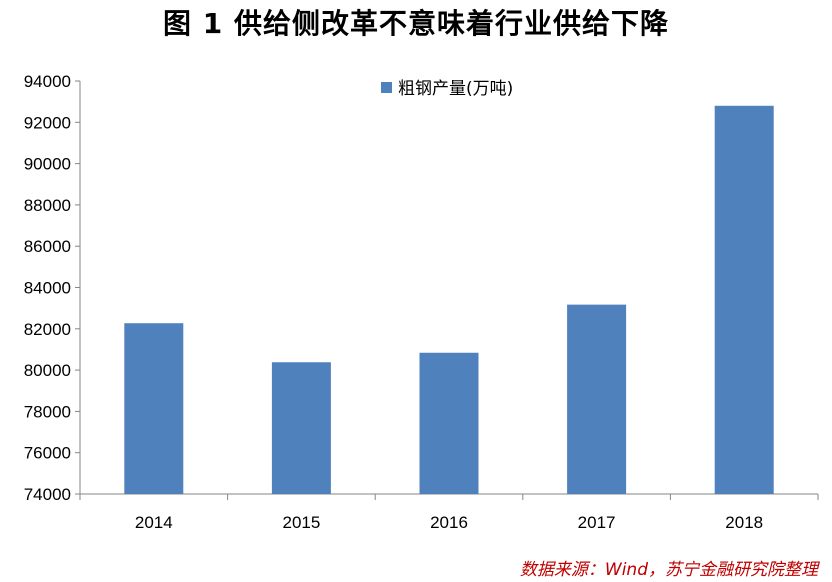 This screenshot has height=582, width=832. What do you see at coordinates (47, 205) in the screenshot?
I see `y-tick-label: 88000` at bounding box center [47, 205].